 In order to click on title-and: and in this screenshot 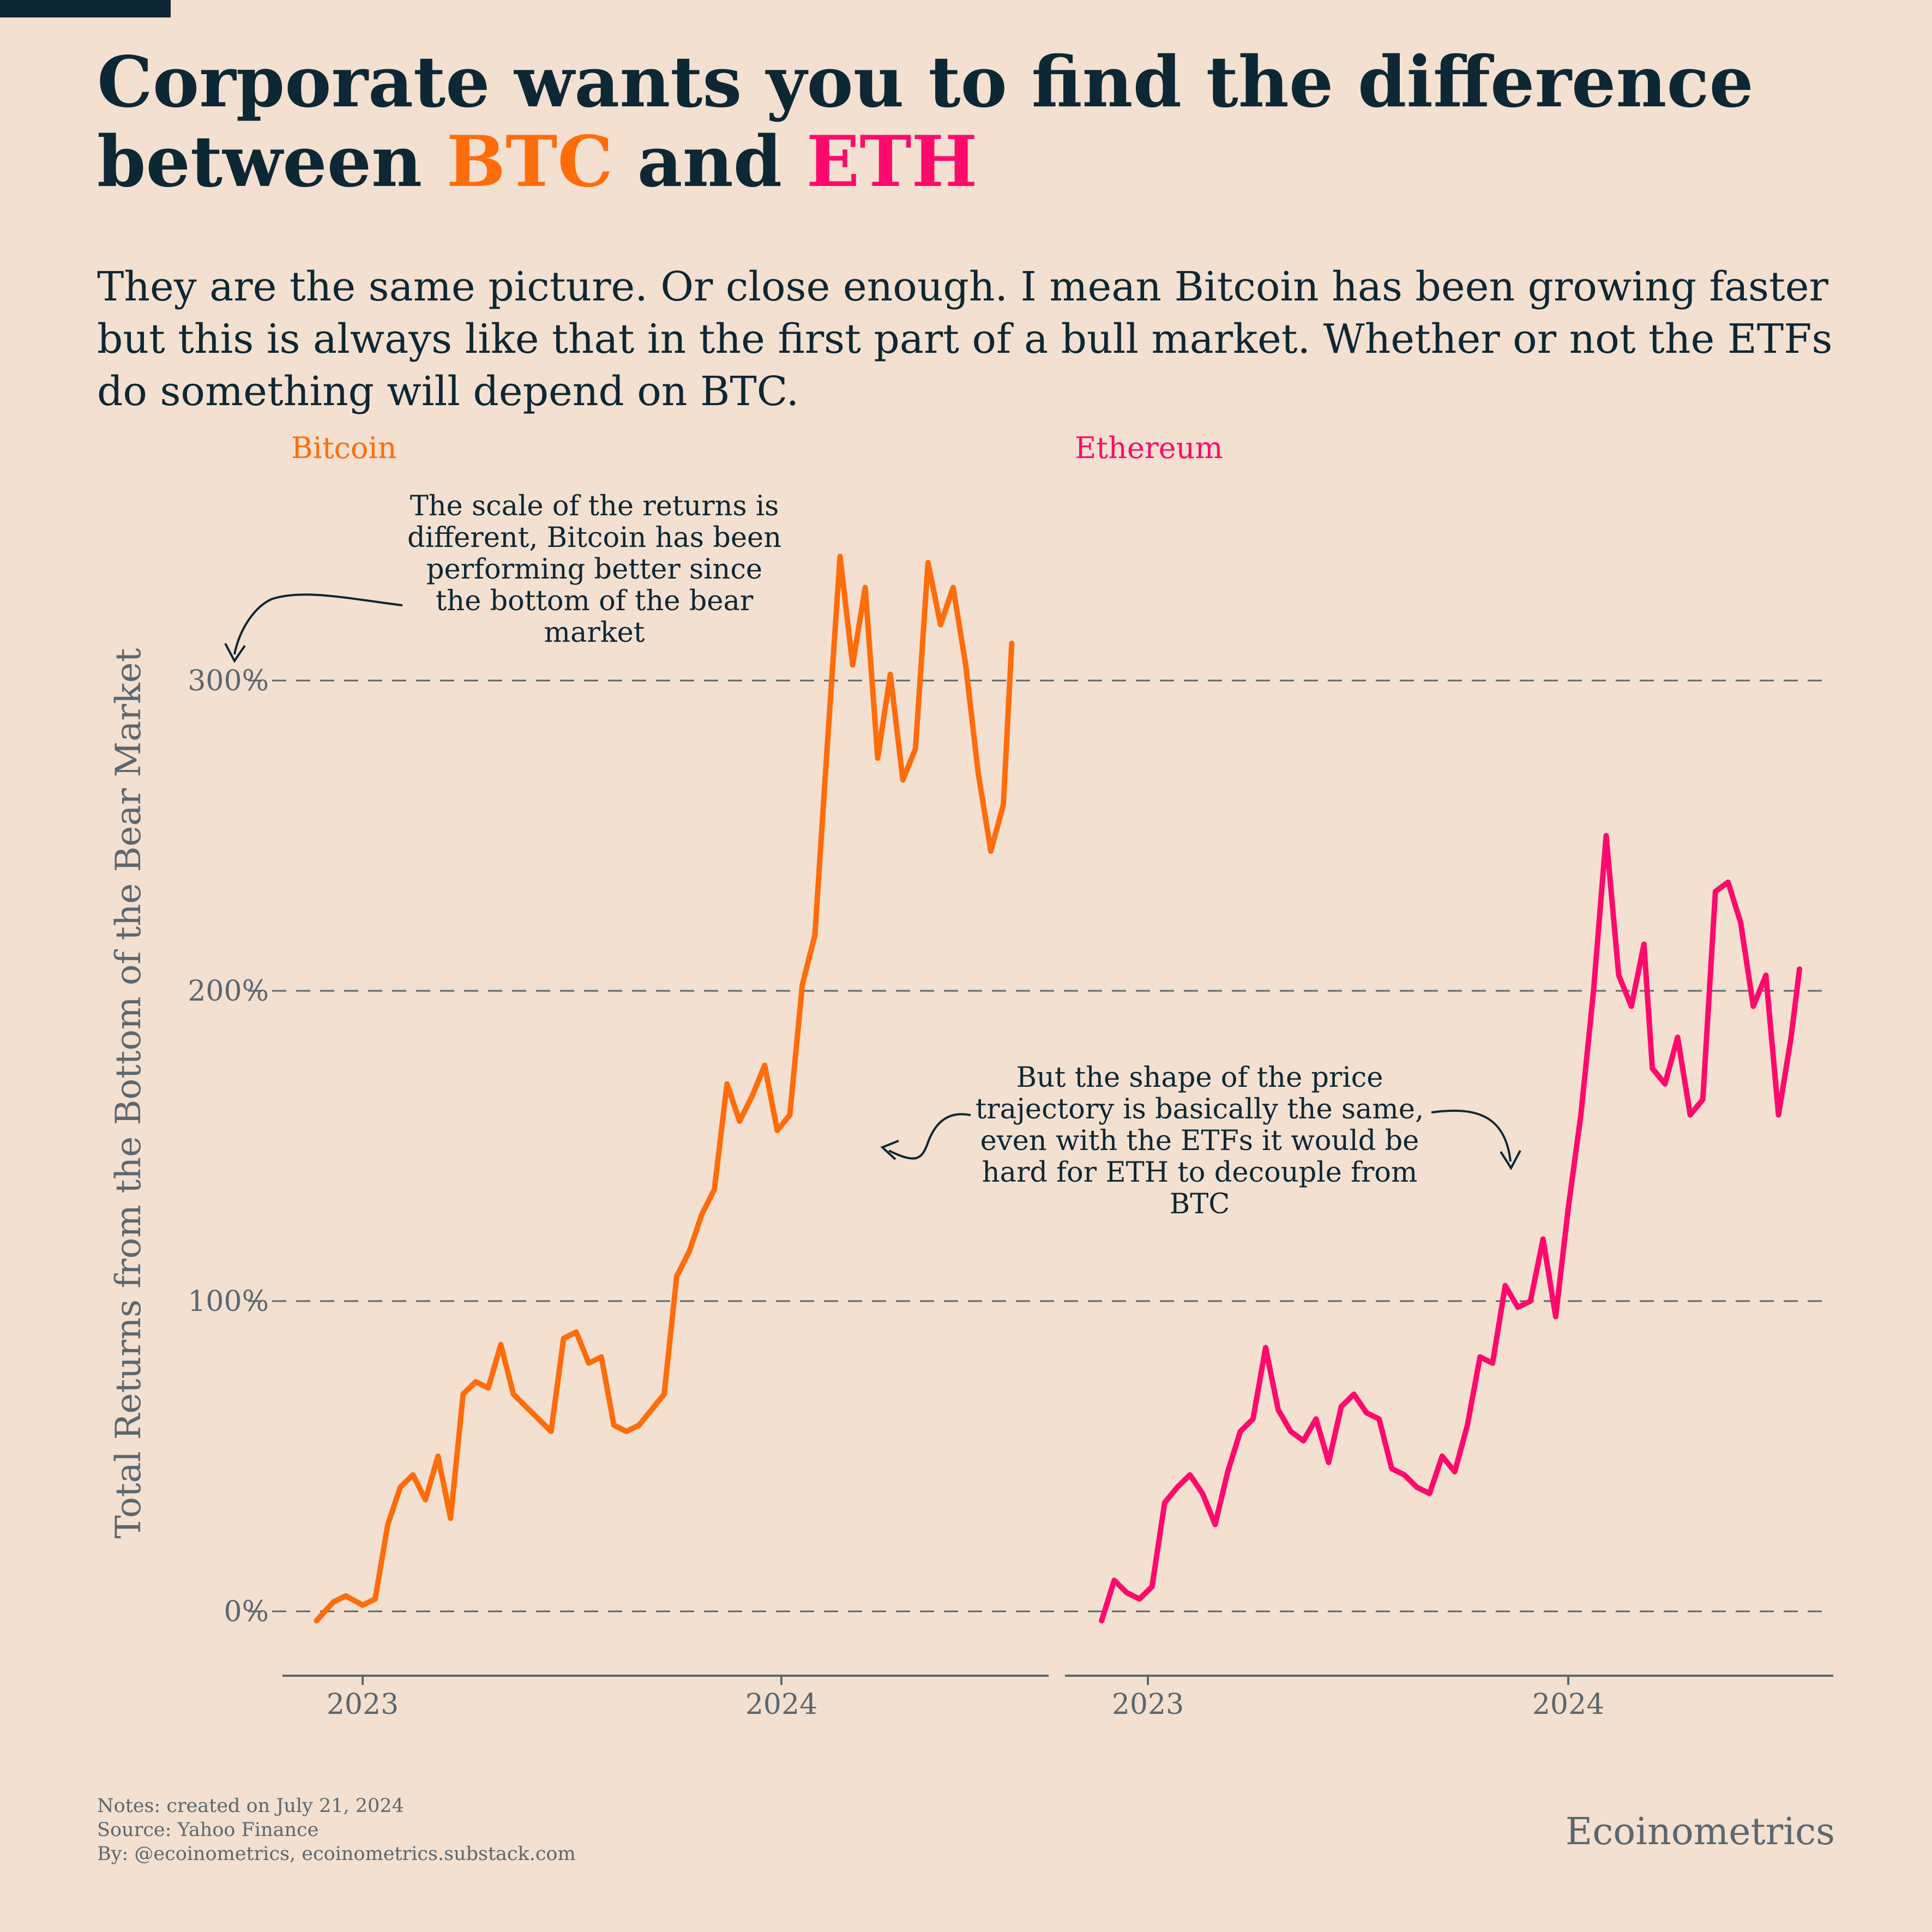, I will do `click(709, 162)`.